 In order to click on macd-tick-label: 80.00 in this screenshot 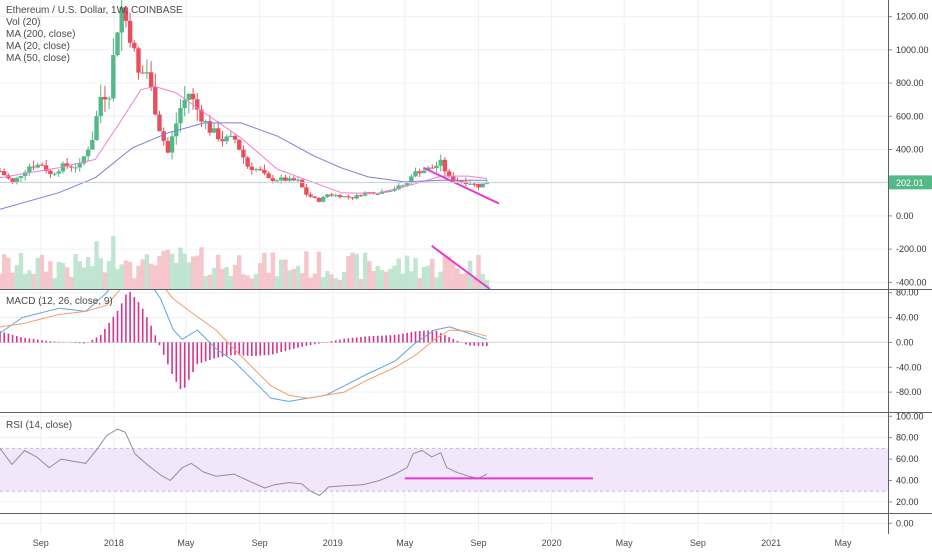, I will do `click(907, 293)`.